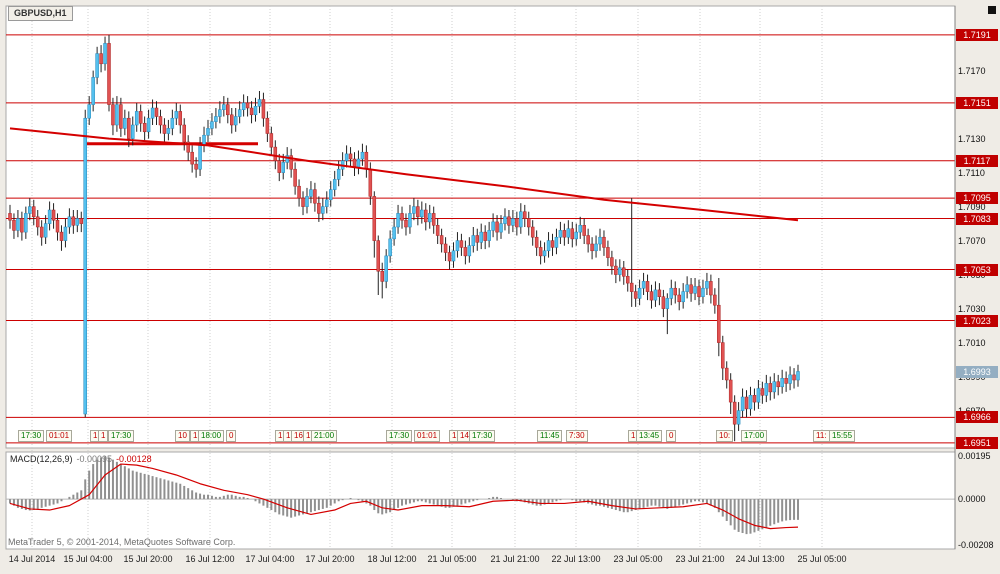 This screenshot has height=574, width=1000. Describe the element at coordinates (41, 459) in the screenshot. I see `macd-name: MACD(12,26,9)` at that location.